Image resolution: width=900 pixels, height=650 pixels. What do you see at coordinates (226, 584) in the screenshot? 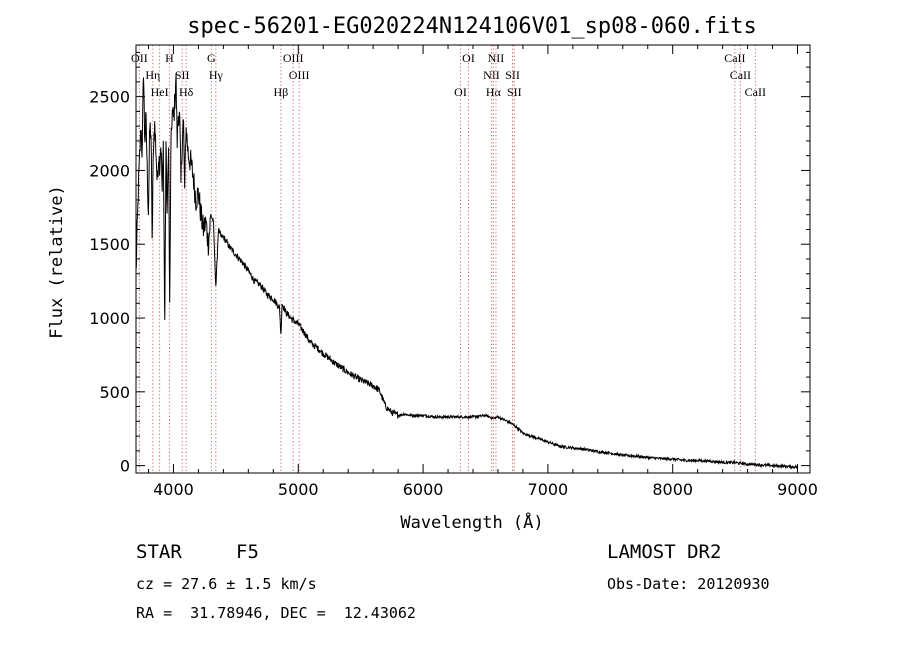
I see `redshift-text: cz = 27.6 ± 1.5 km/s` at bounding box center [226, 584].